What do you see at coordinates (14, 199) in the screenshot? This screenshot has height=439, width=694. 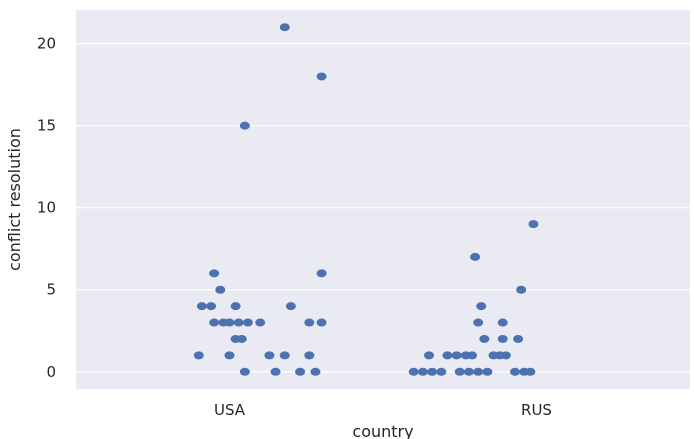 I see `y-axis-label: conflict resolution` at bounding box center [14, 199].